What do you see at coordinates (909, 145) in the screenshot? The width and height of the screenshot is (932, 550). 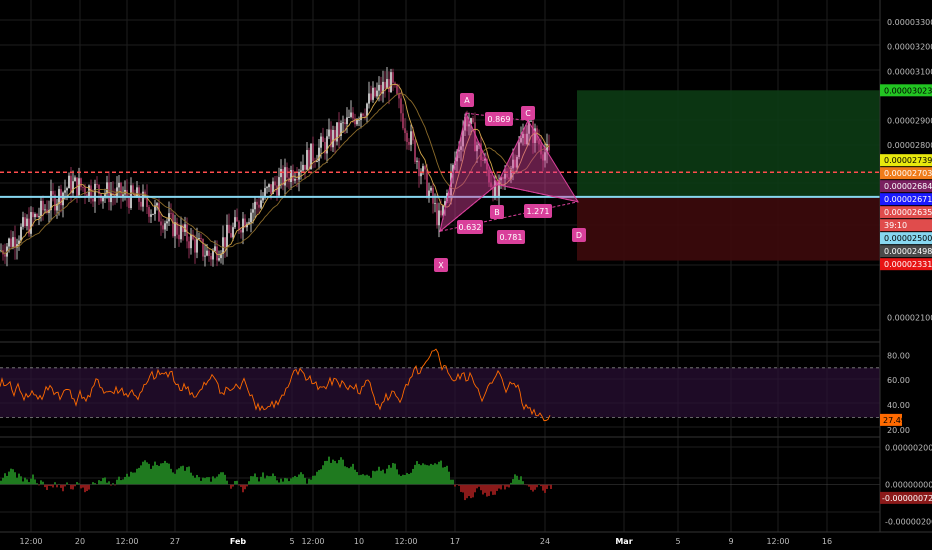 I see `price-tick-label: 0.00002800` at bounding box center [909, 145].